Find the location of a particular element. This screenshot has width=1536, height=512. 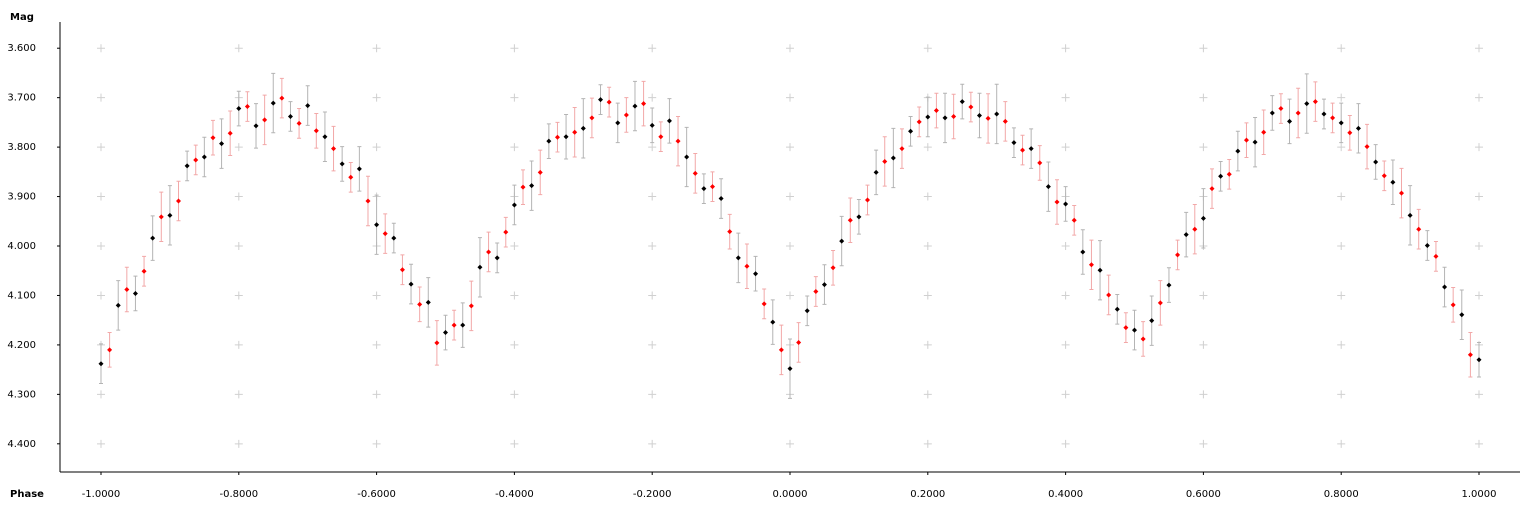

y-tick-label: 4.300 is located at coordinates (21, 394).